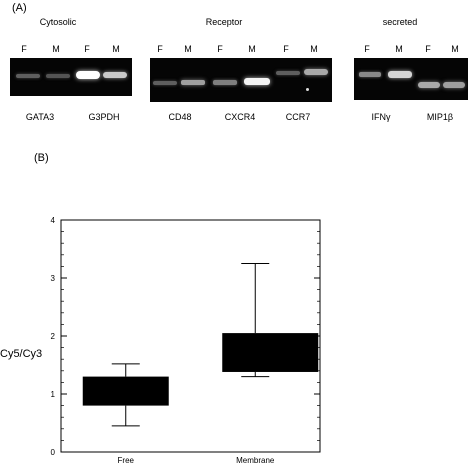 The image size is (474, 465). I want to click on band-ifng-f, so click(370, 74).